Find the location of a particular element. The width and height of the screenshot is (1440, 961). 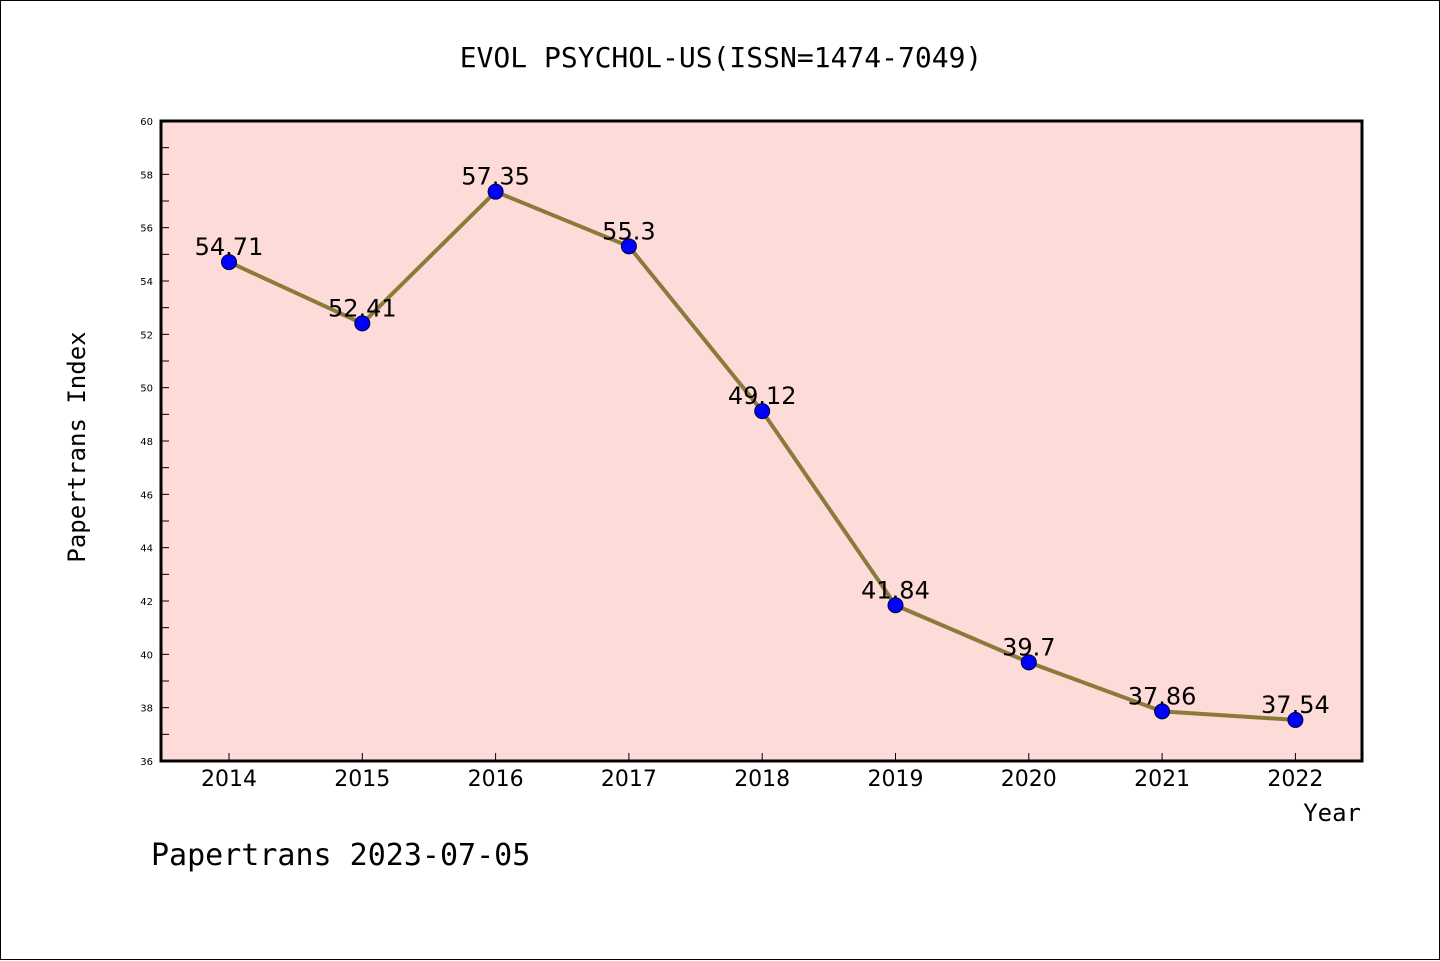

y-tick-label: 60 is located at coordinates (146, 122).